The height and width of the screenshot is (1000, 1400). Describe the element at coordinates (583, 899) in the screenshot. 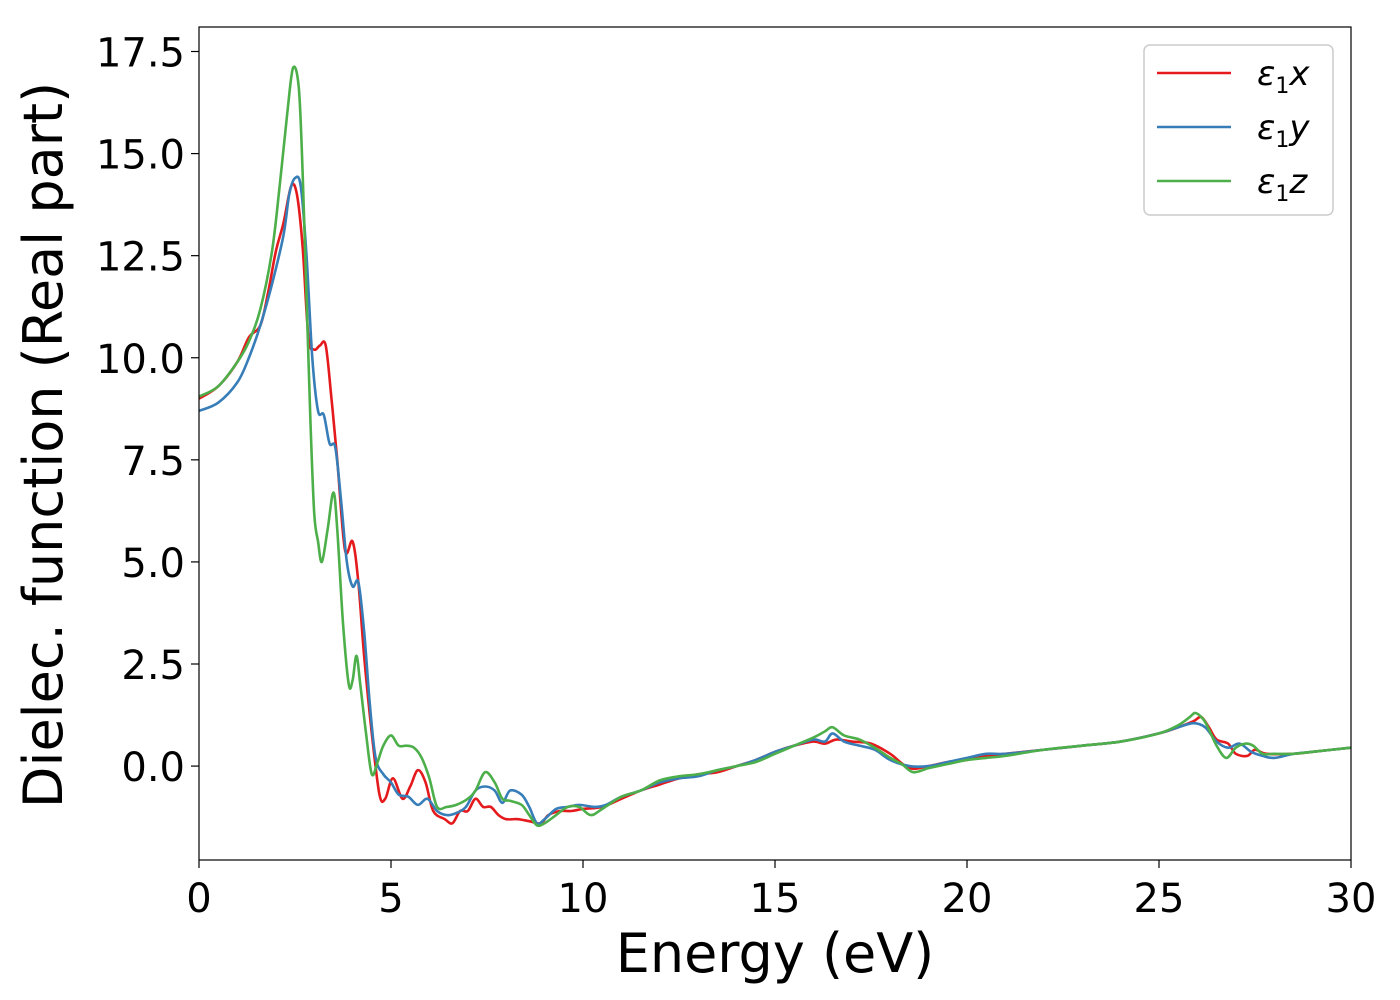

I see `x-tick-label: 10` at that location.